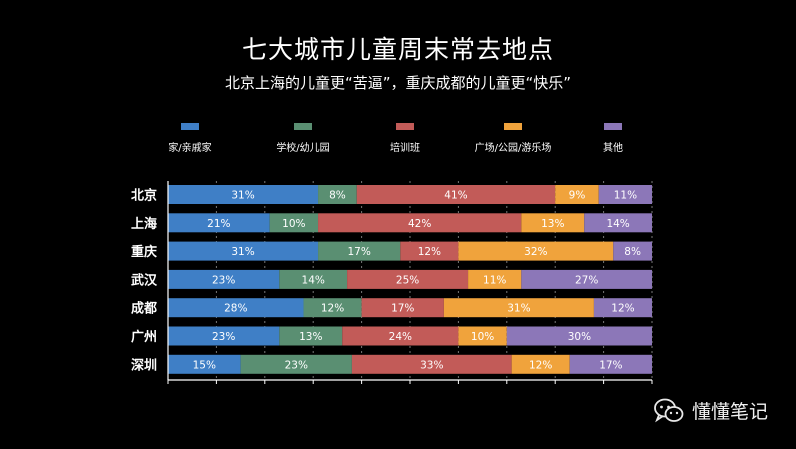 The height and width of the screenshot is (449, 796). Describe the element at coordinates (144, 196) in the screenshot. I see `category-label: 北京` at that location.